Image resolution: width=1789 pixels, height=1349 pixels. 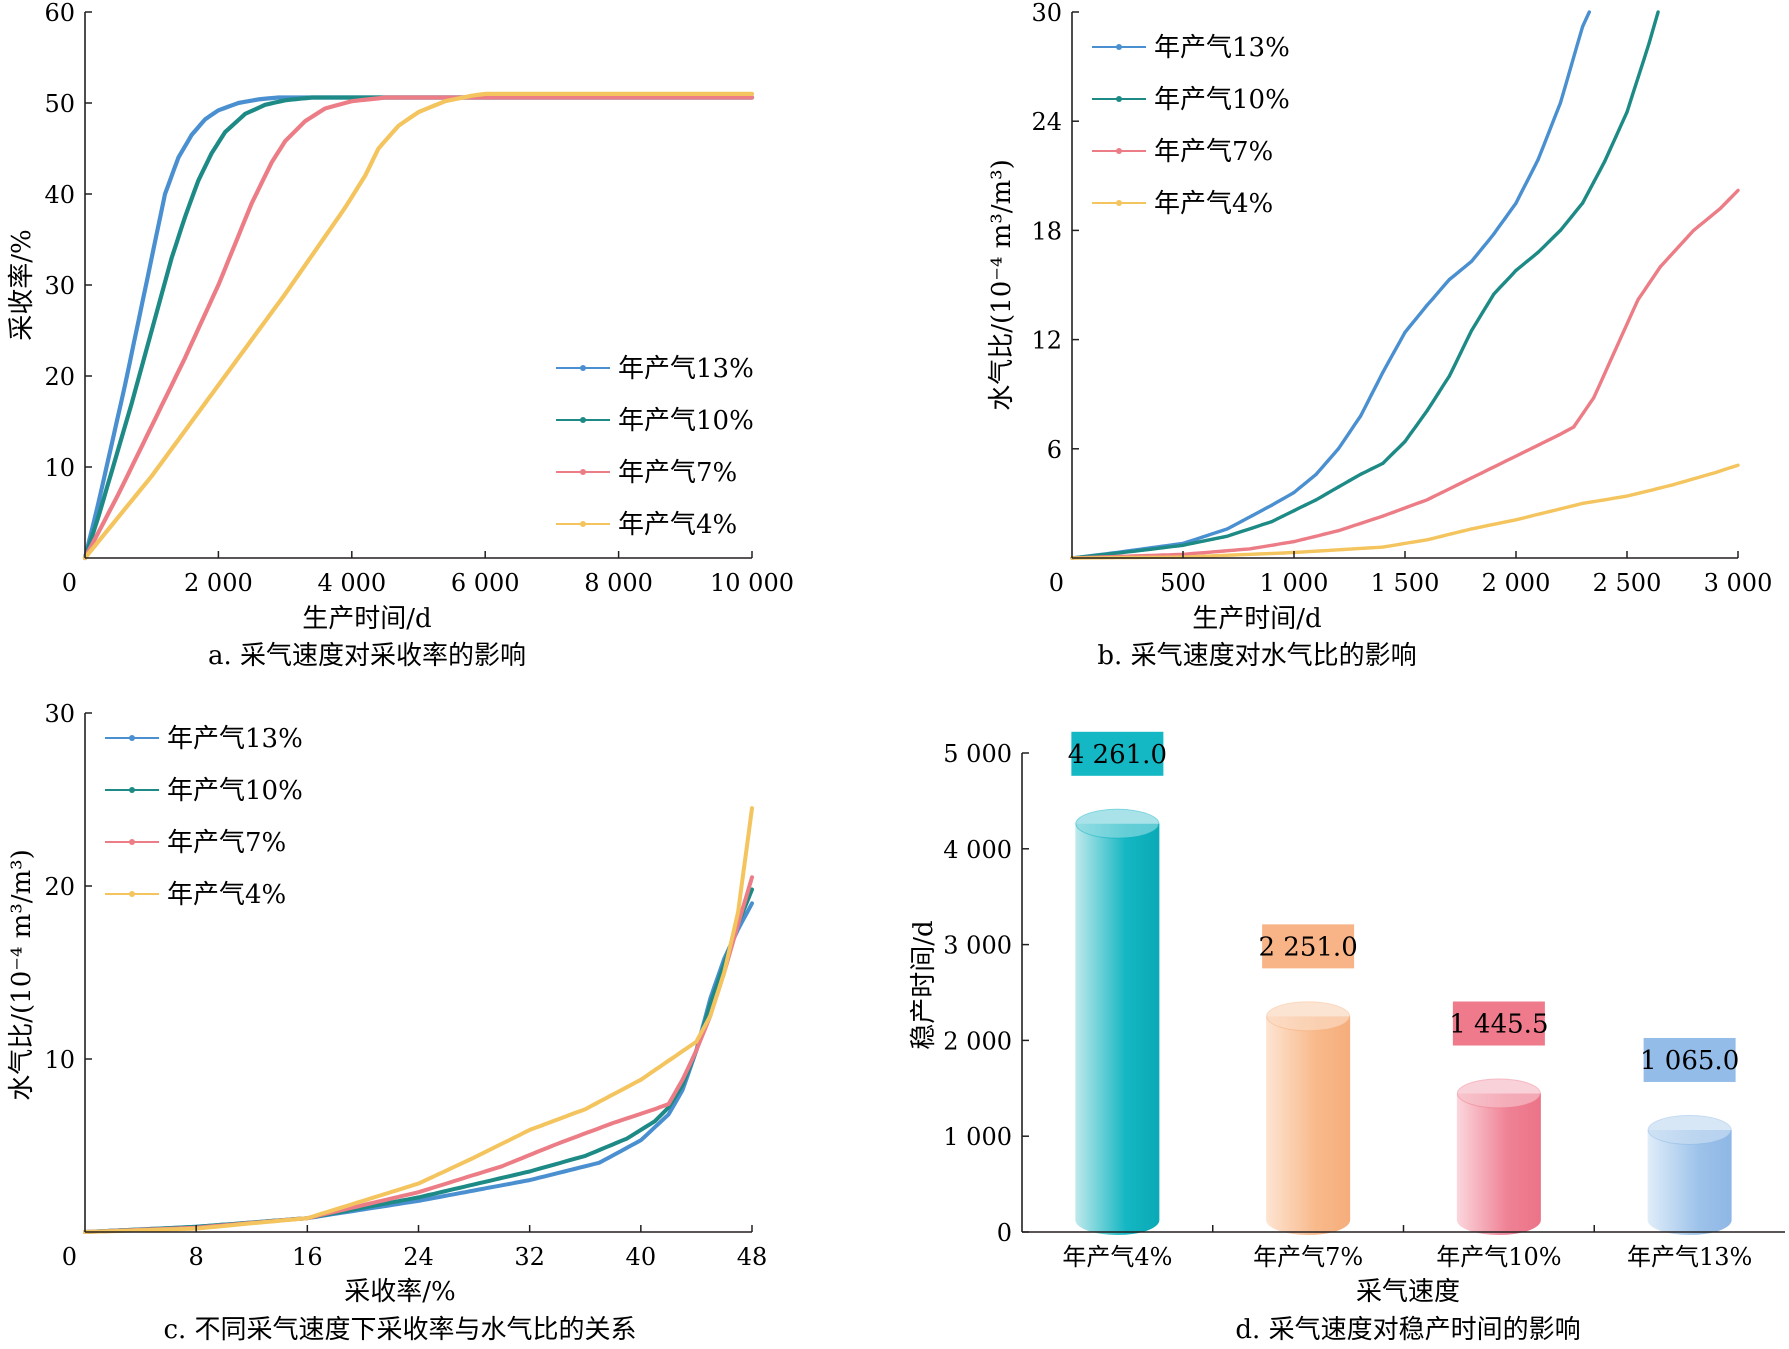 I want to click on y-tick-label: 10, so click(x=59, y=1060).